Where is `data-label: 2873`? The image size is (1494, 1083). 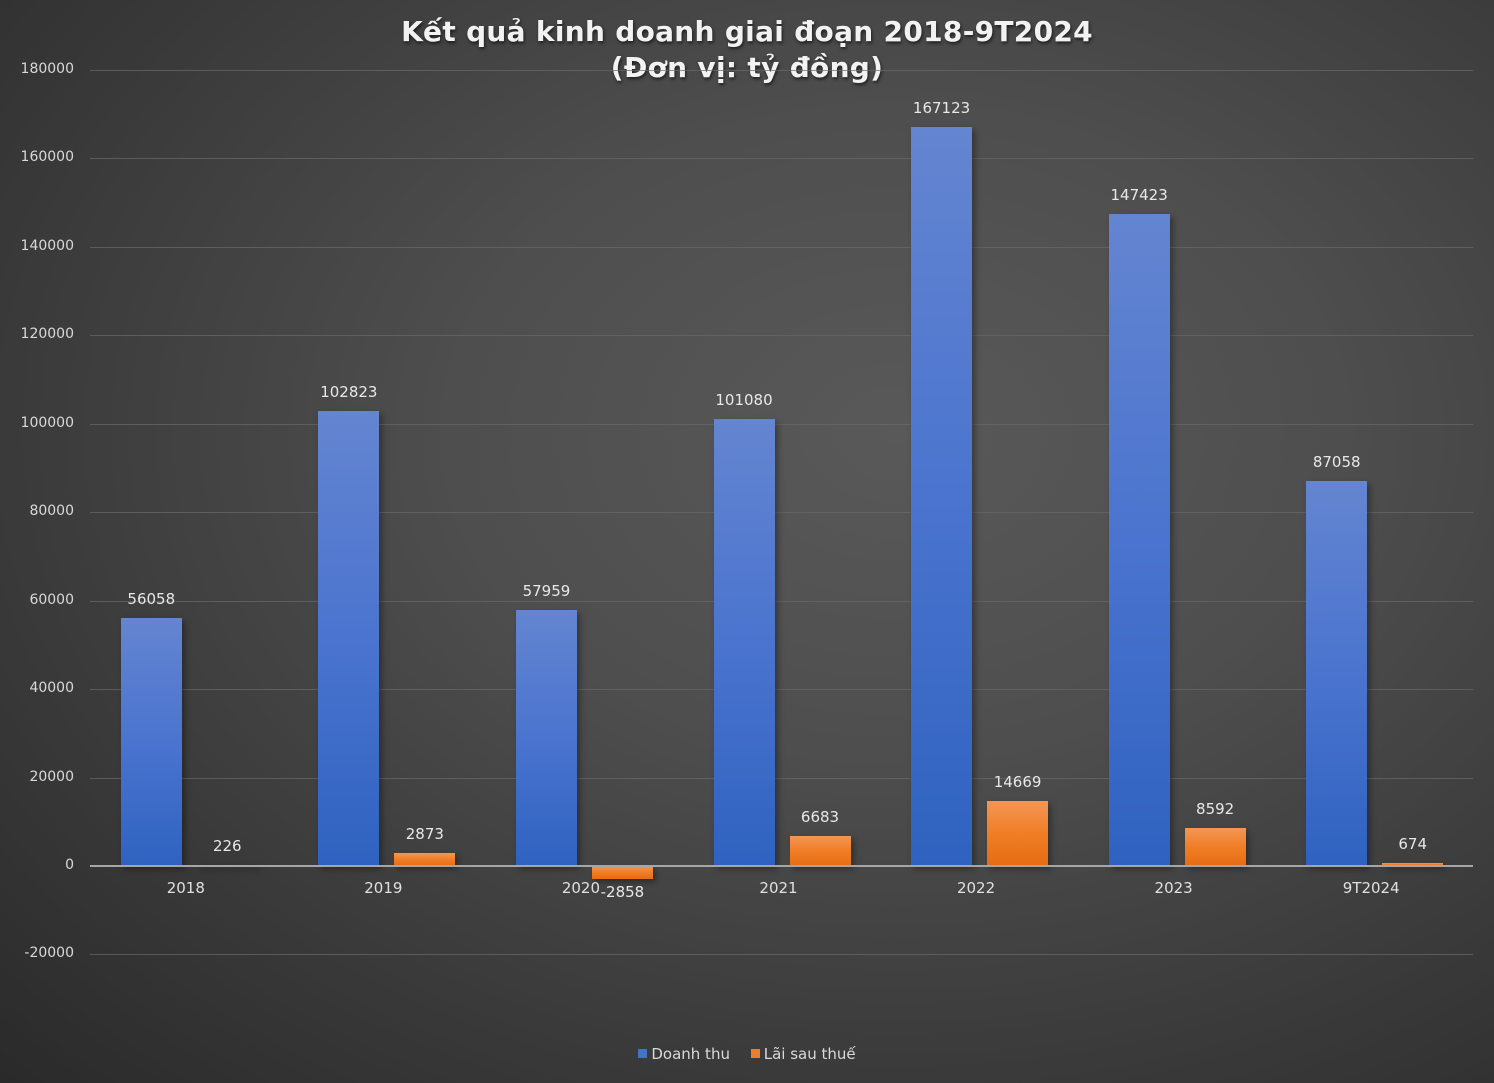
data-label: 2873 is located at coordinates (424, 834).